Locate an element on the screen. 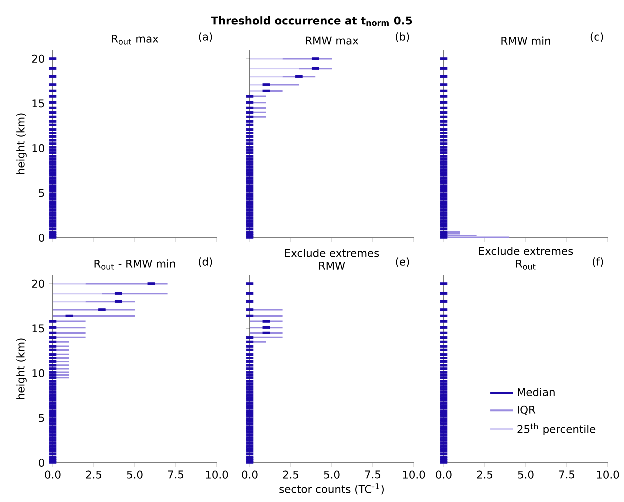 The image size is (624, 502). text: (c) is located at coordinates (597, 37).